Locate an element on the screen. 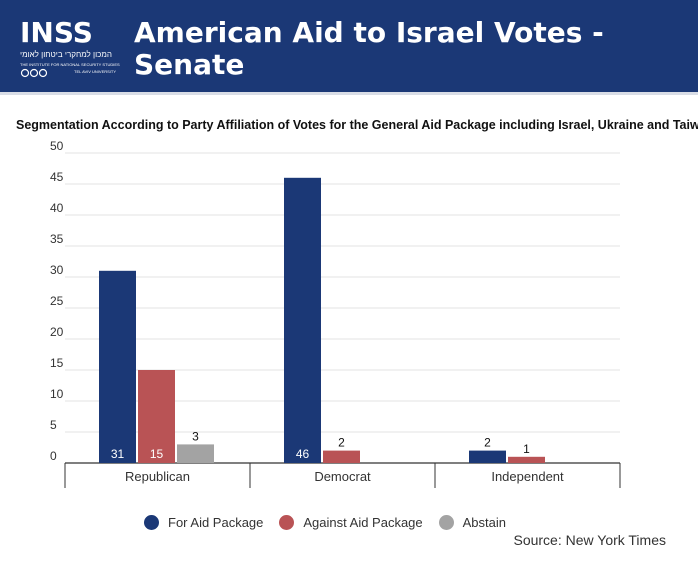 This screenshot has width=698, height=566. x-category-label: Independent is located at coordinates (527, 476).